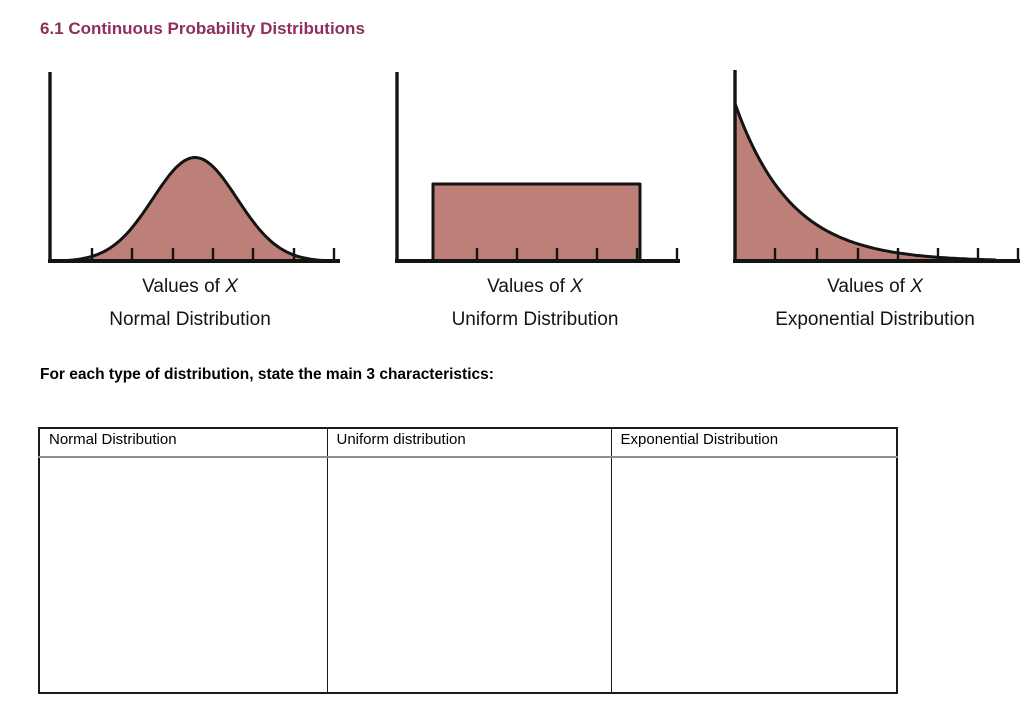 The image size is (1024, 712). I want to click on values-of-x-label-normal: Values of X, so click(190, 287).